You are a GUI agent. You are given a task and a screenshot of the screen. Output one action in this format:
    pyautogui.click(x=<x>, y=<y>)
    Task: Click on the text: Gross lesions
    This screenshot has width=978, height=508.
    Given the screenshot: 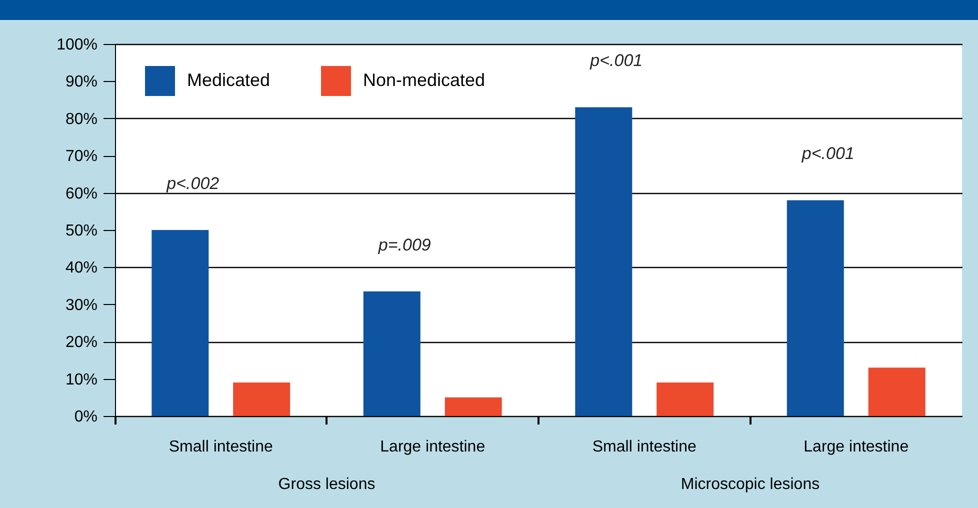 What is the action you would take?
    pyautogui.click(x=327, y=484)
    